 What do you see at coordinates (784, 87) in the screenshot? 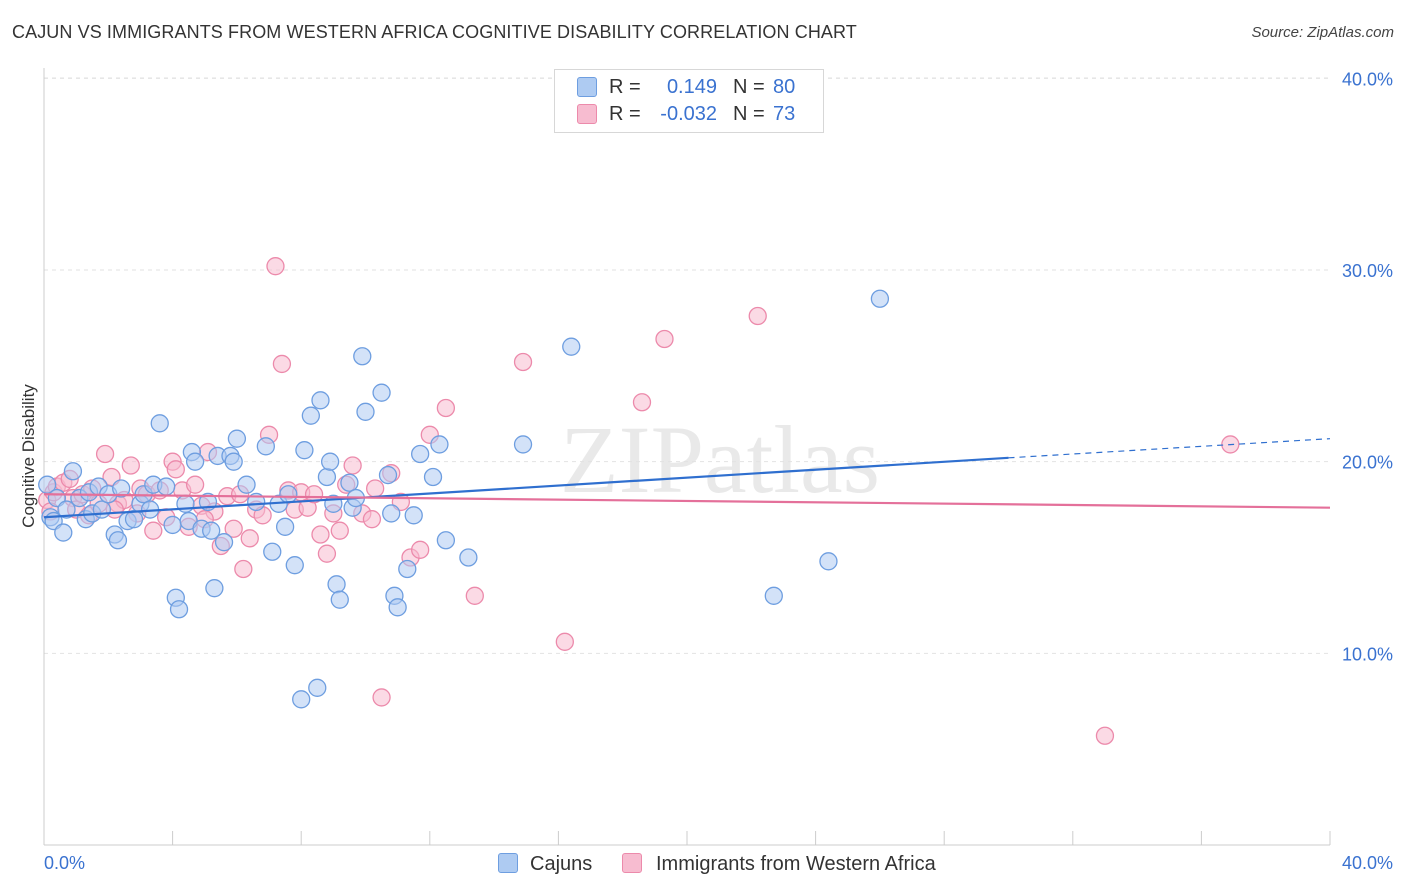
I see `legend-n-value: 80` at bounding box center [784, 87].